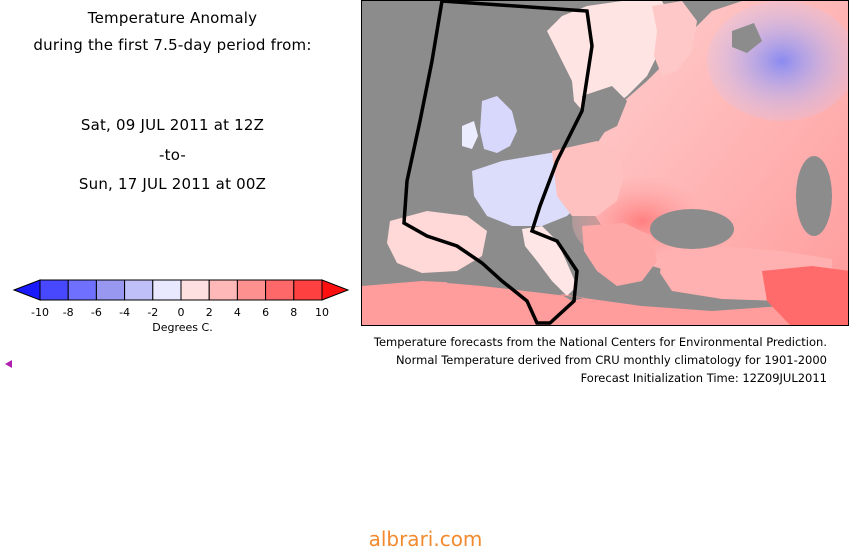  What do you see at coordinates (40, 312) in the screenshot?
I see `scale-tick-label: -10` at bounding box center [40, 312].